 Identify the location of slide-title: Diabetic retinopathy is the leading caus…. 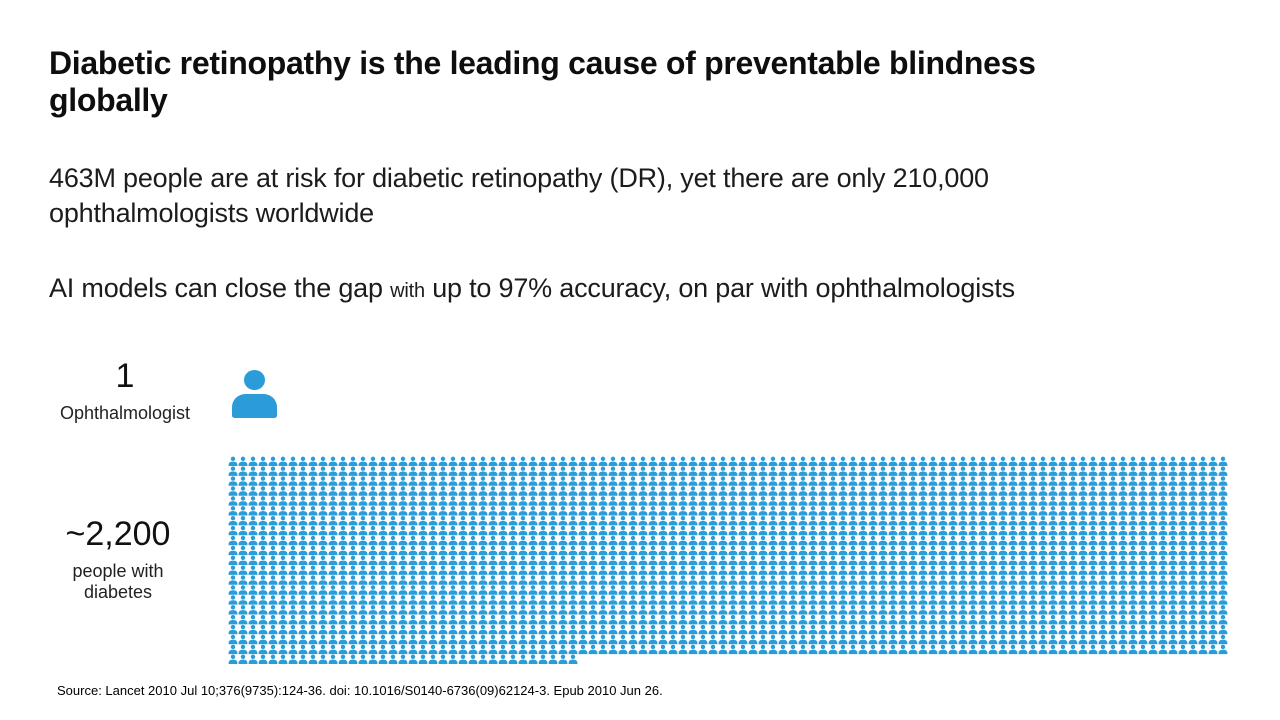
(659, 82).